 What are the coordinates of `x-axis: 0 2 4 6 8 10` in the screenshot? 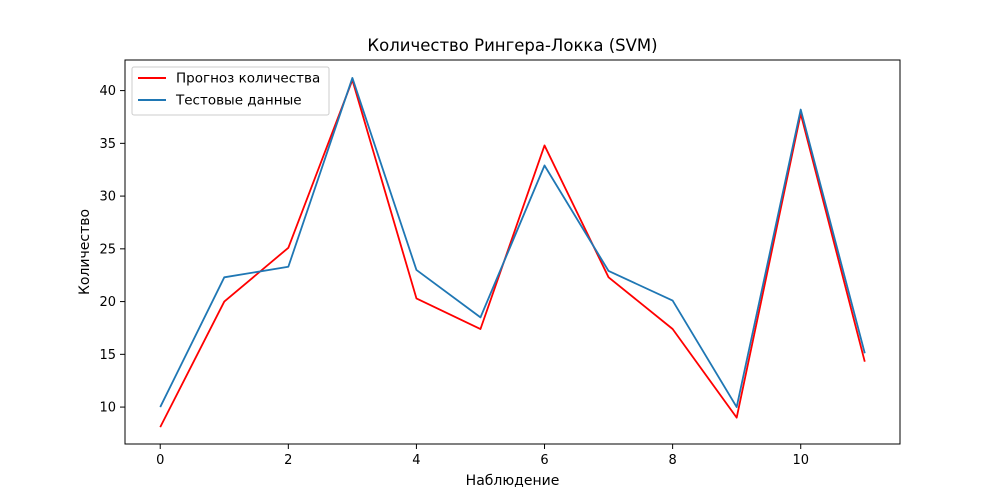 It's located at (482, 456).